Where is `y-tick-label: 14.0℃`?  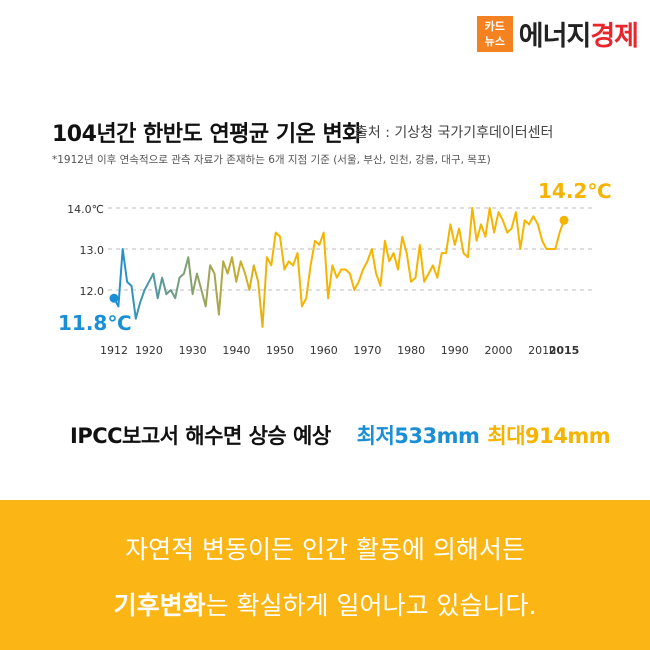
y-tick-label: 14.0℃ is located at coordinates (85, 209).